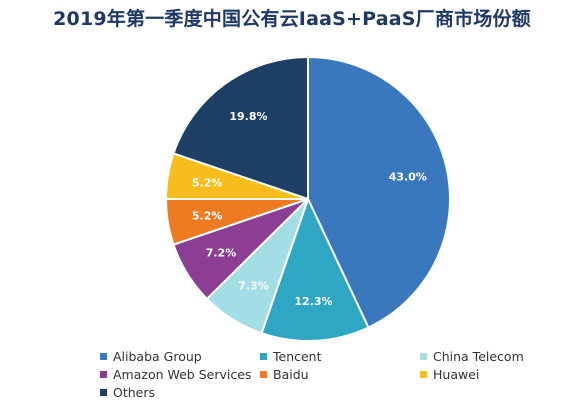 The image size is (584, 402). What do you see at coordinates (207, 216) in the screenshot?
I see `slice-label-baidu: 5.2%` at bounding box center [207, 216].